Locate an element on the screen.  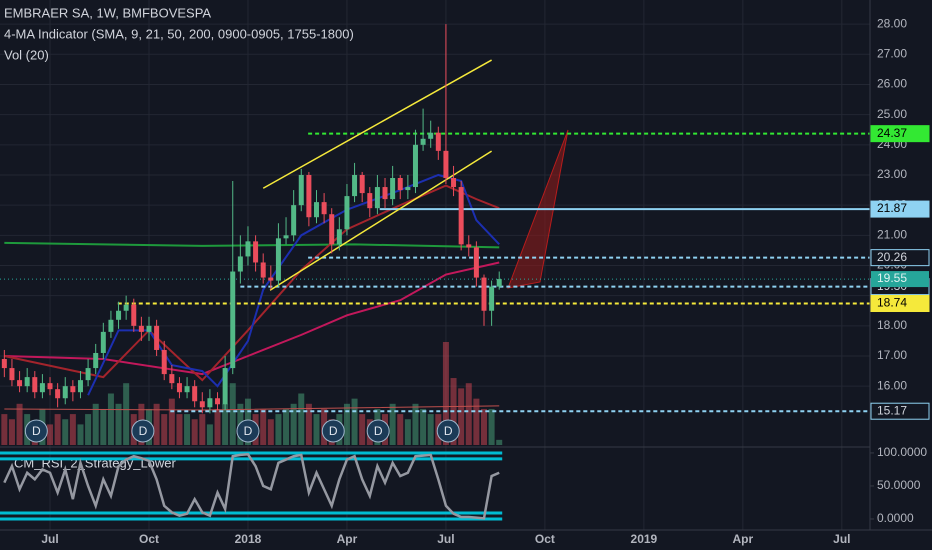
volume-ma-line is located at coordinates (252, 408).